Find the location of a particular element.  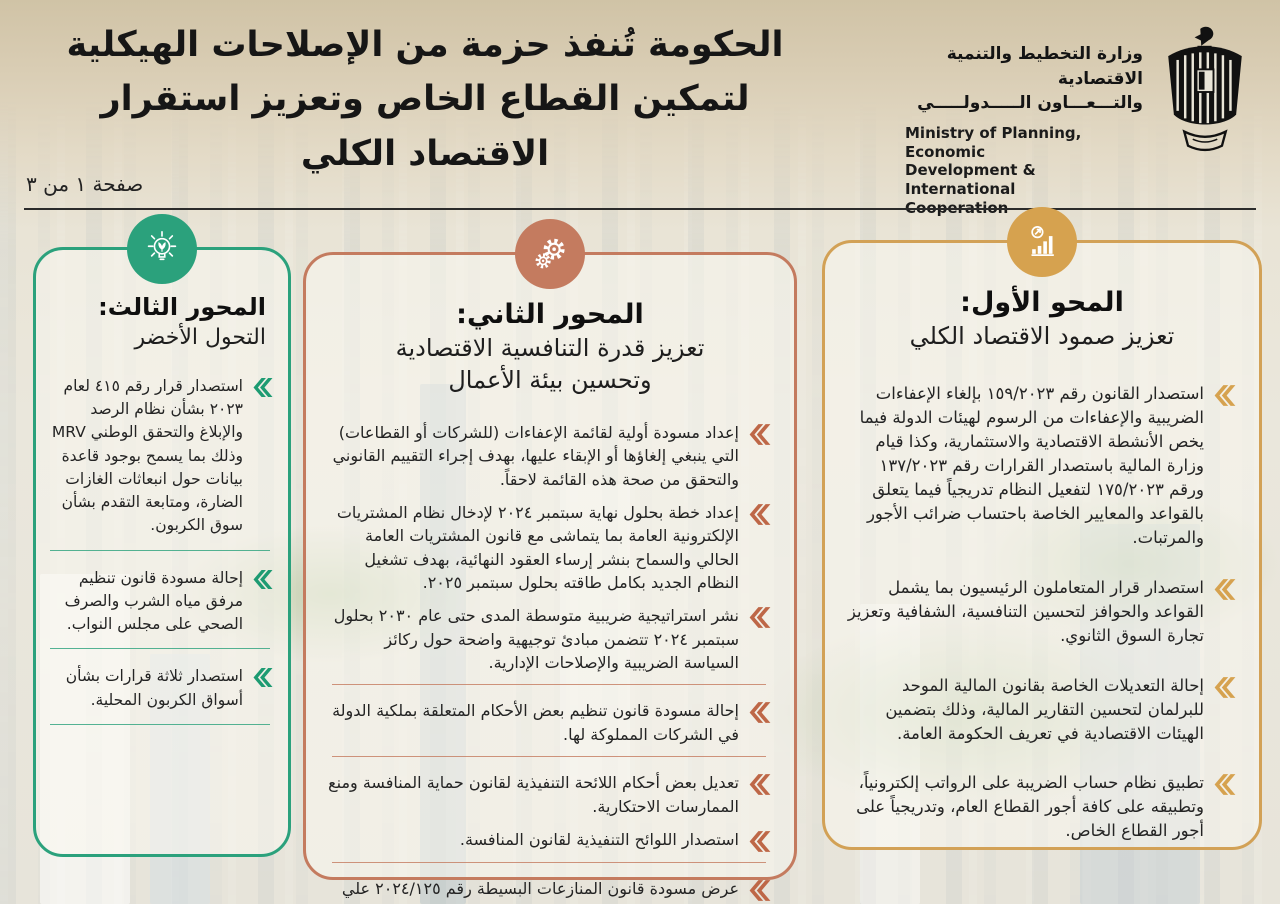

axis-second-title: المحور الثاني: is located at coordinates (550, 314).